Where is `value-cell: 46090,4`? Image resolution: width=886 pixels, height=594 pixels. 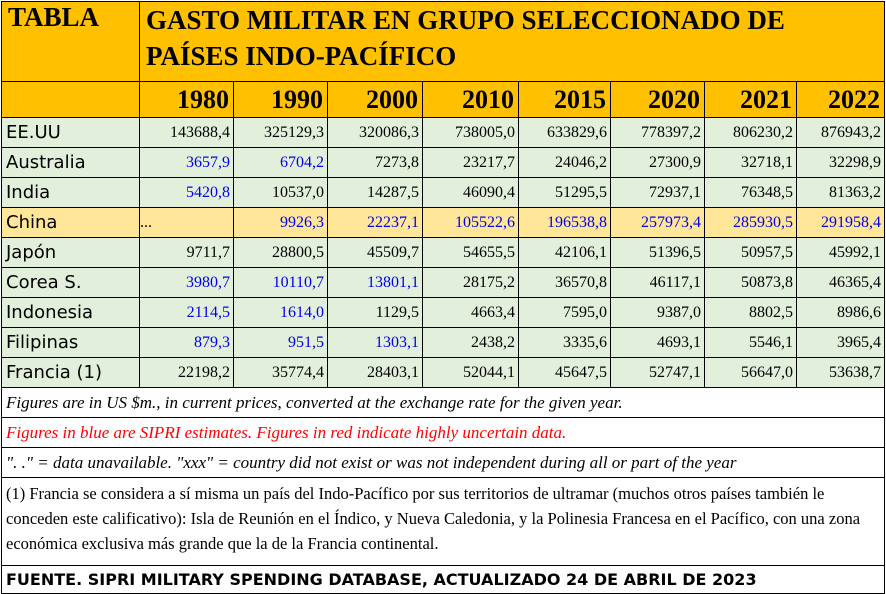
value-cell: 46090,4 is located at coordinates (470, 192).